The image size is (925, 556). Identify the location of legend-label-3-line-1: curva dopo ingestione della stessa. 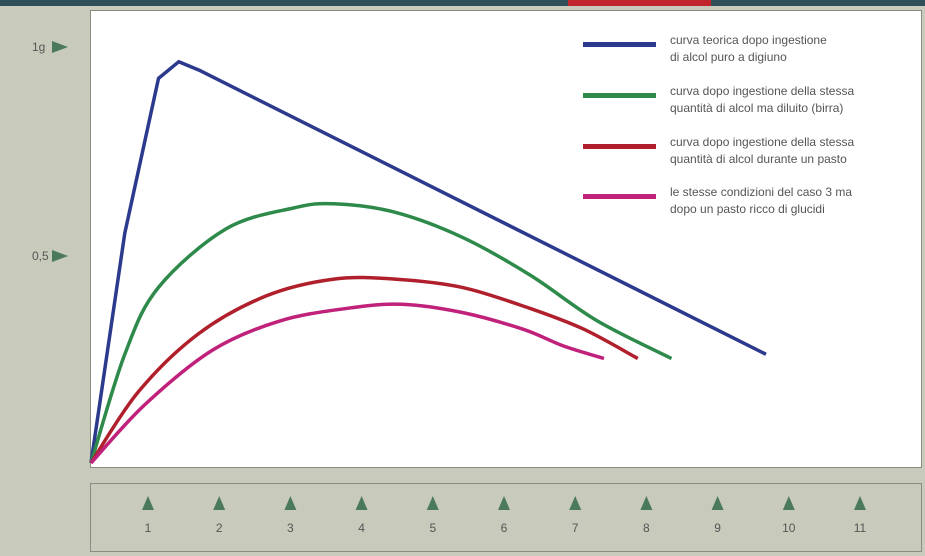
(762, 142).